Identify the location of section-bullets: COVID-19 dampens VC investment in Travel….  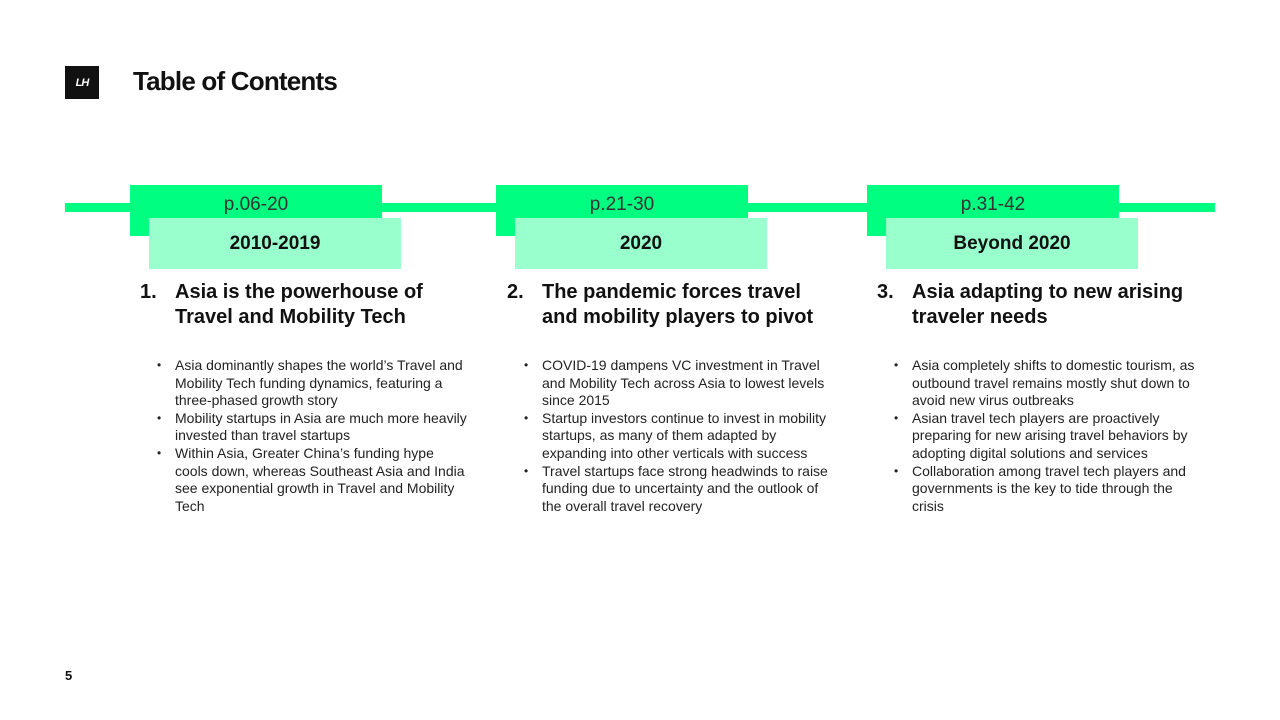
(672, 436).